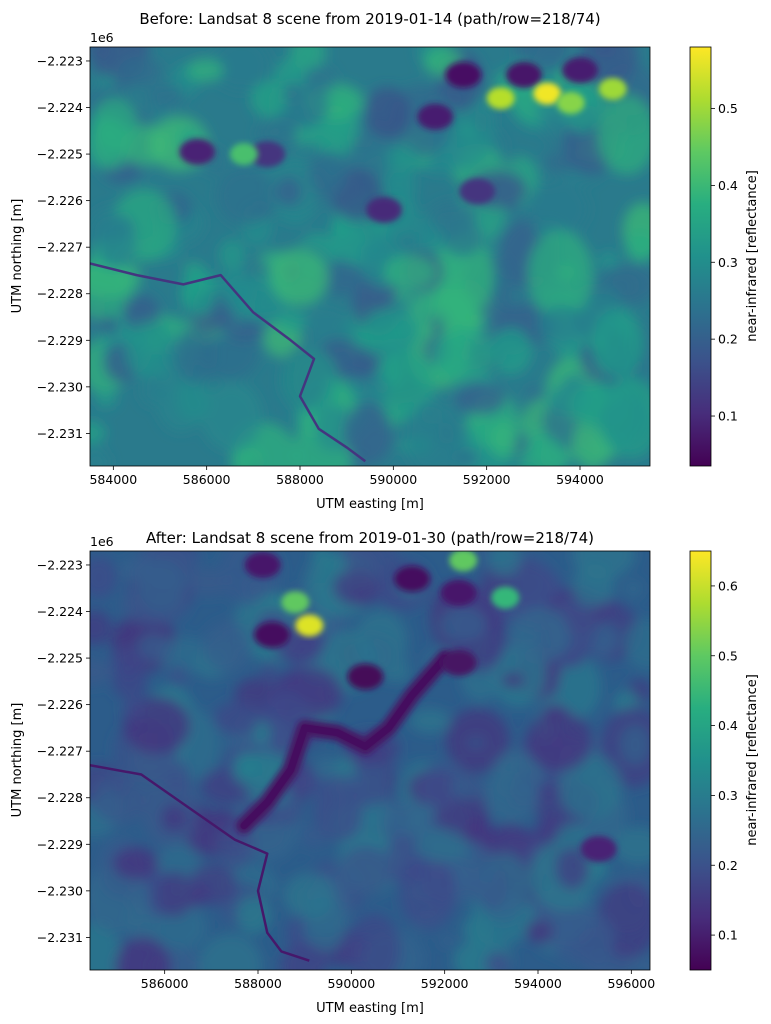  I want to click on y-tick-label: −2.223, so click(60, 564).